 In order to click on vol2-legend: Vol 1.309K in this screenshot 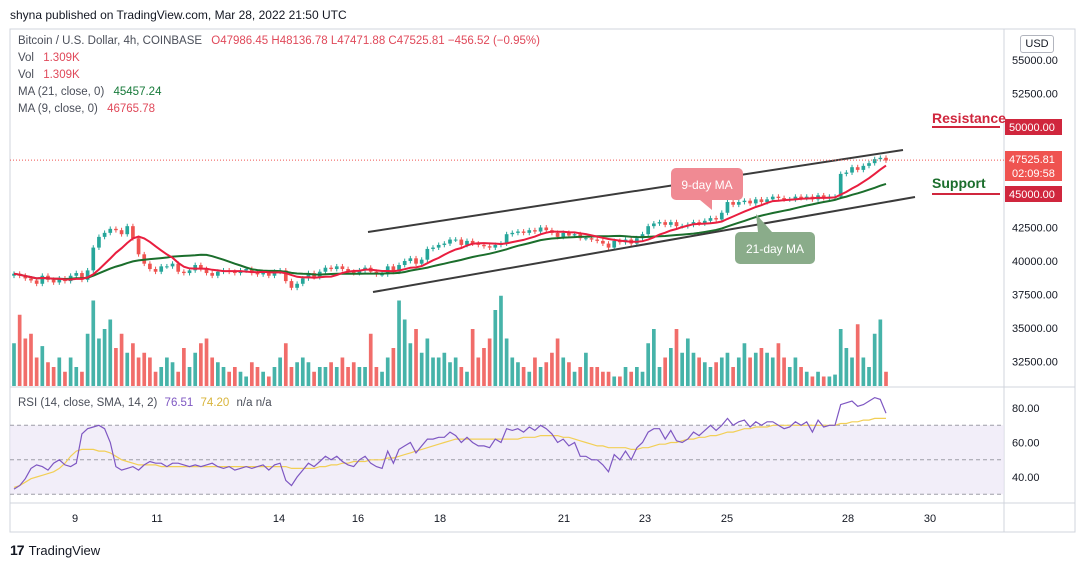, I will do `click(49, 75)`.